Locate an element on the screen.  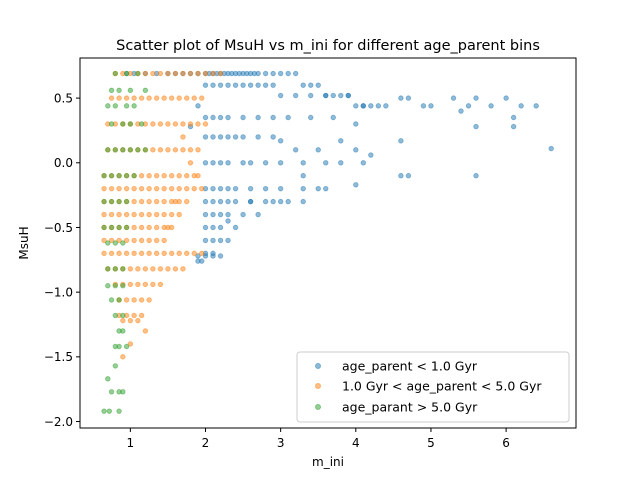
y-tick-label-3: −0.5 is located at coordinates (58, 228).